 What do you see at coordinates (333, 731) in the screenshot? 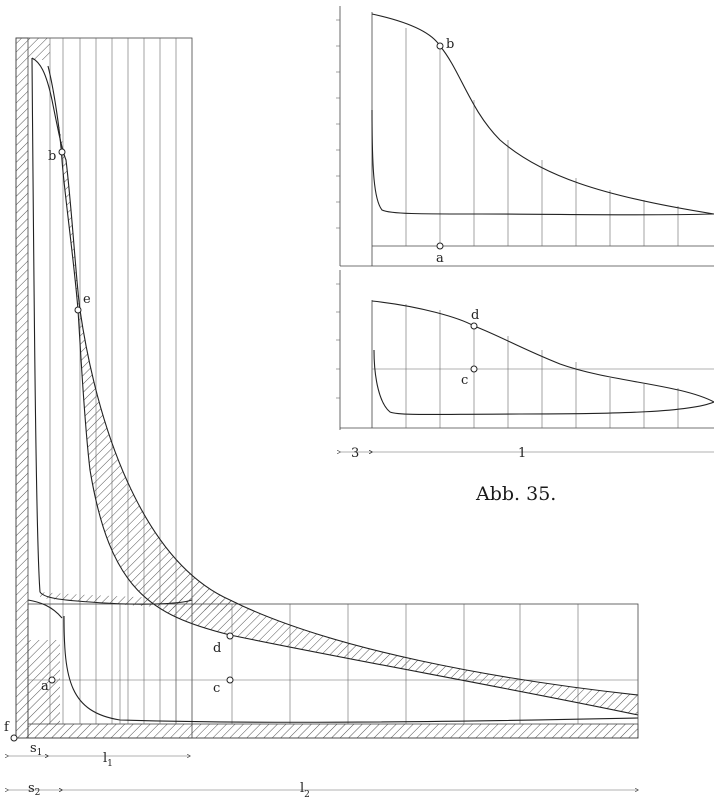
I see `hatched-bottom-floor` at bounding box center [333, 731].